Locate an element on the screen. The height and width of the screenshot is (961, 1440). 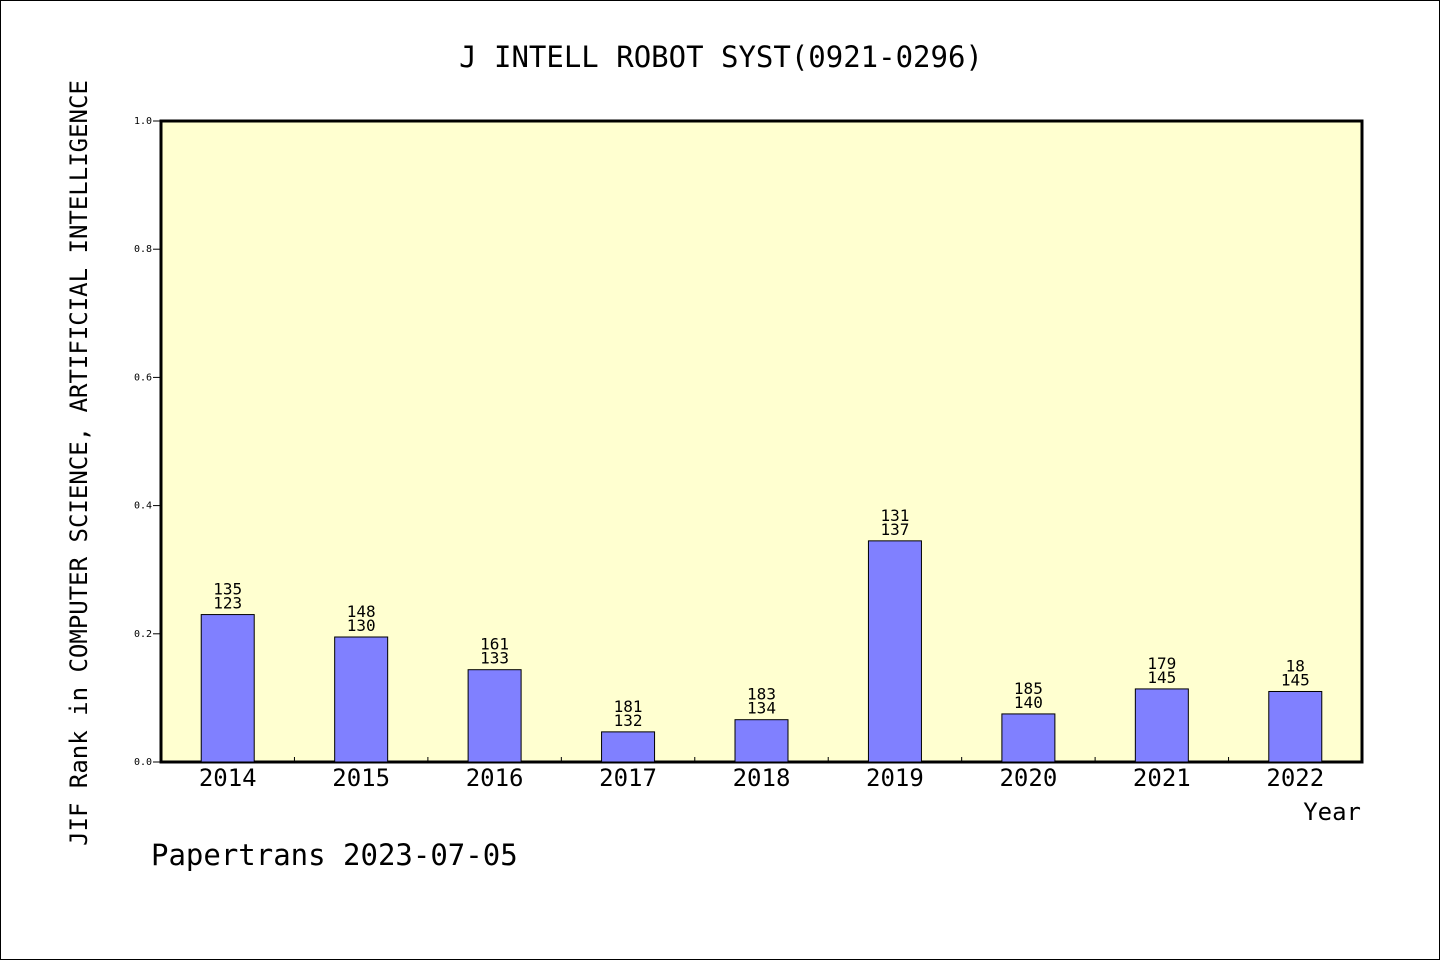
data-label-top: 181 is located at coordinates (628, 706).